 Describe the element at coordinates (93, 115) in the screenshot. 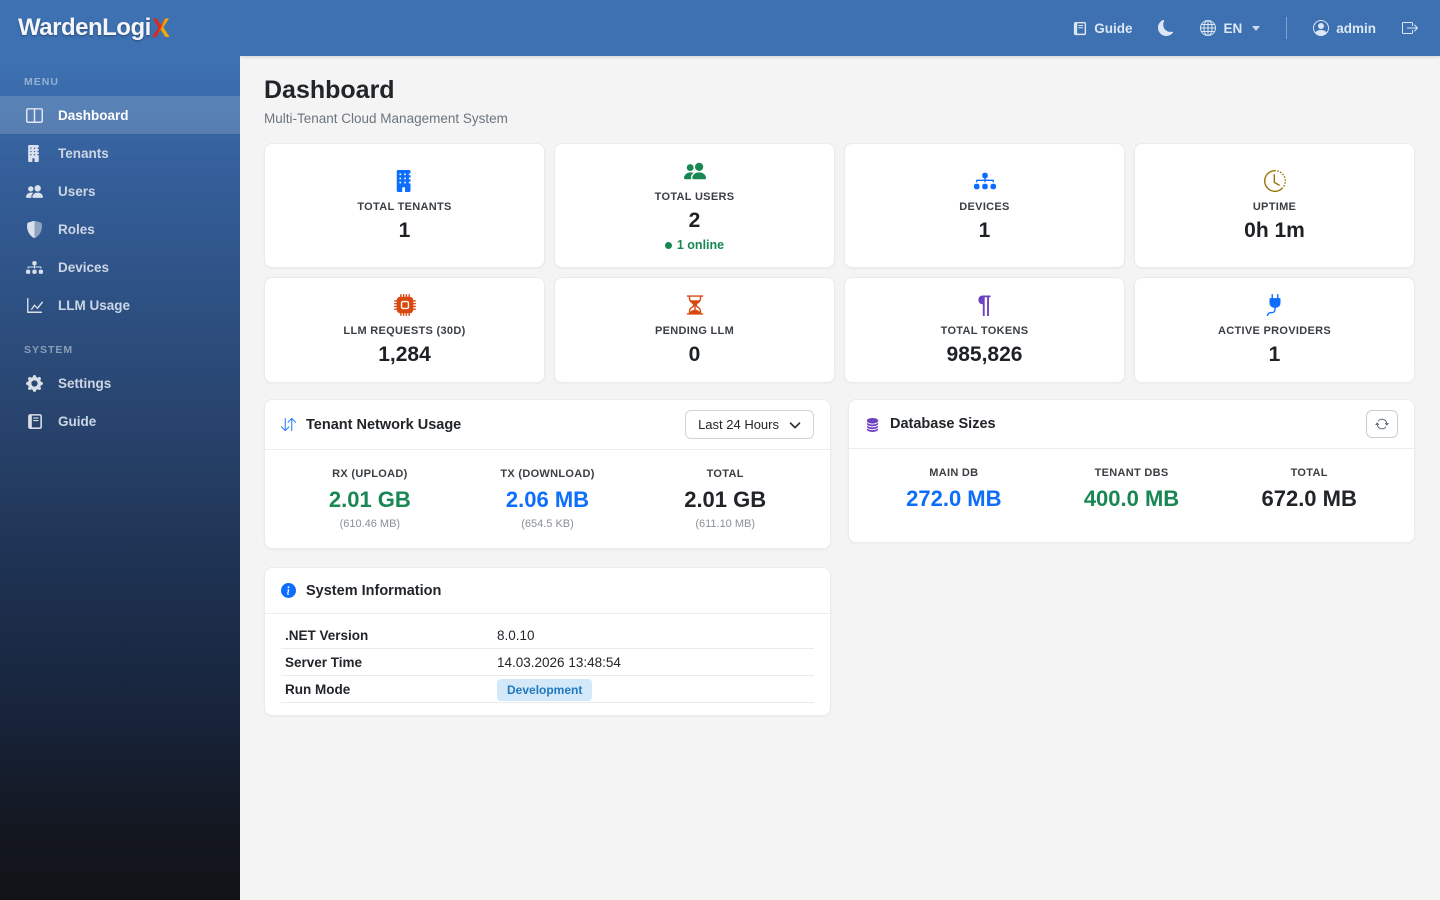

I see `sidebar-item-label: Dashboard` at that location.